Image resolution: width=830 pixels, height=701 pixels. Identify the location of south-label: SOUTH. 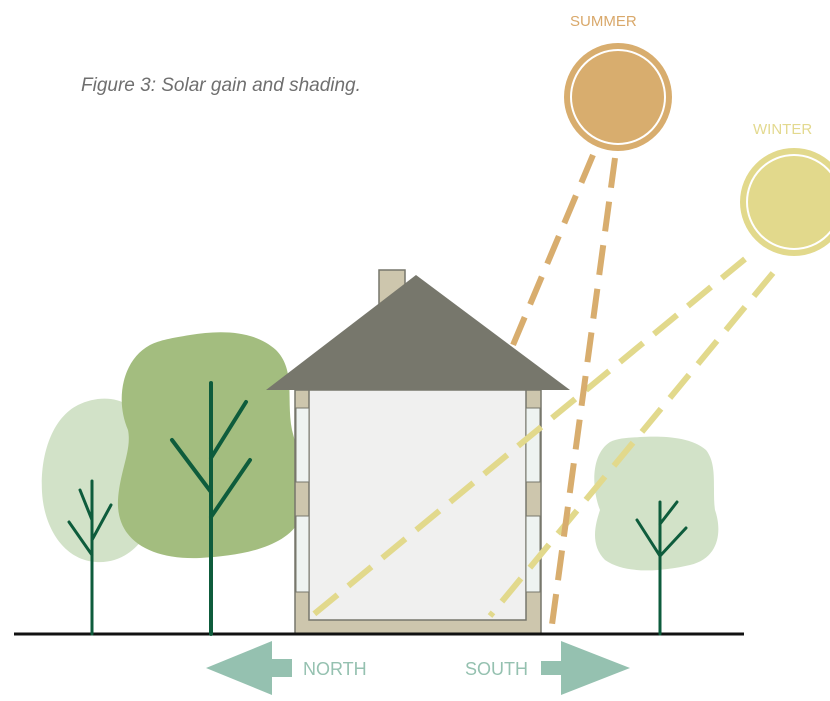
(496, 669).